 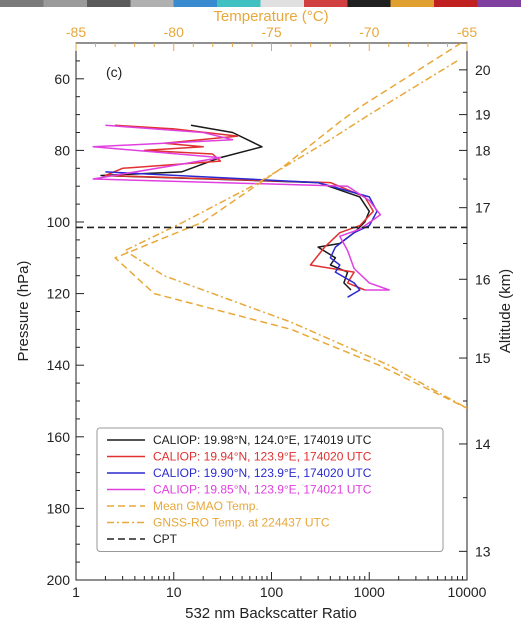 What do you see at coordinates (114, 72) in the screenshot?
I see `panel-label: (c)` at bounding box center [114, 72].